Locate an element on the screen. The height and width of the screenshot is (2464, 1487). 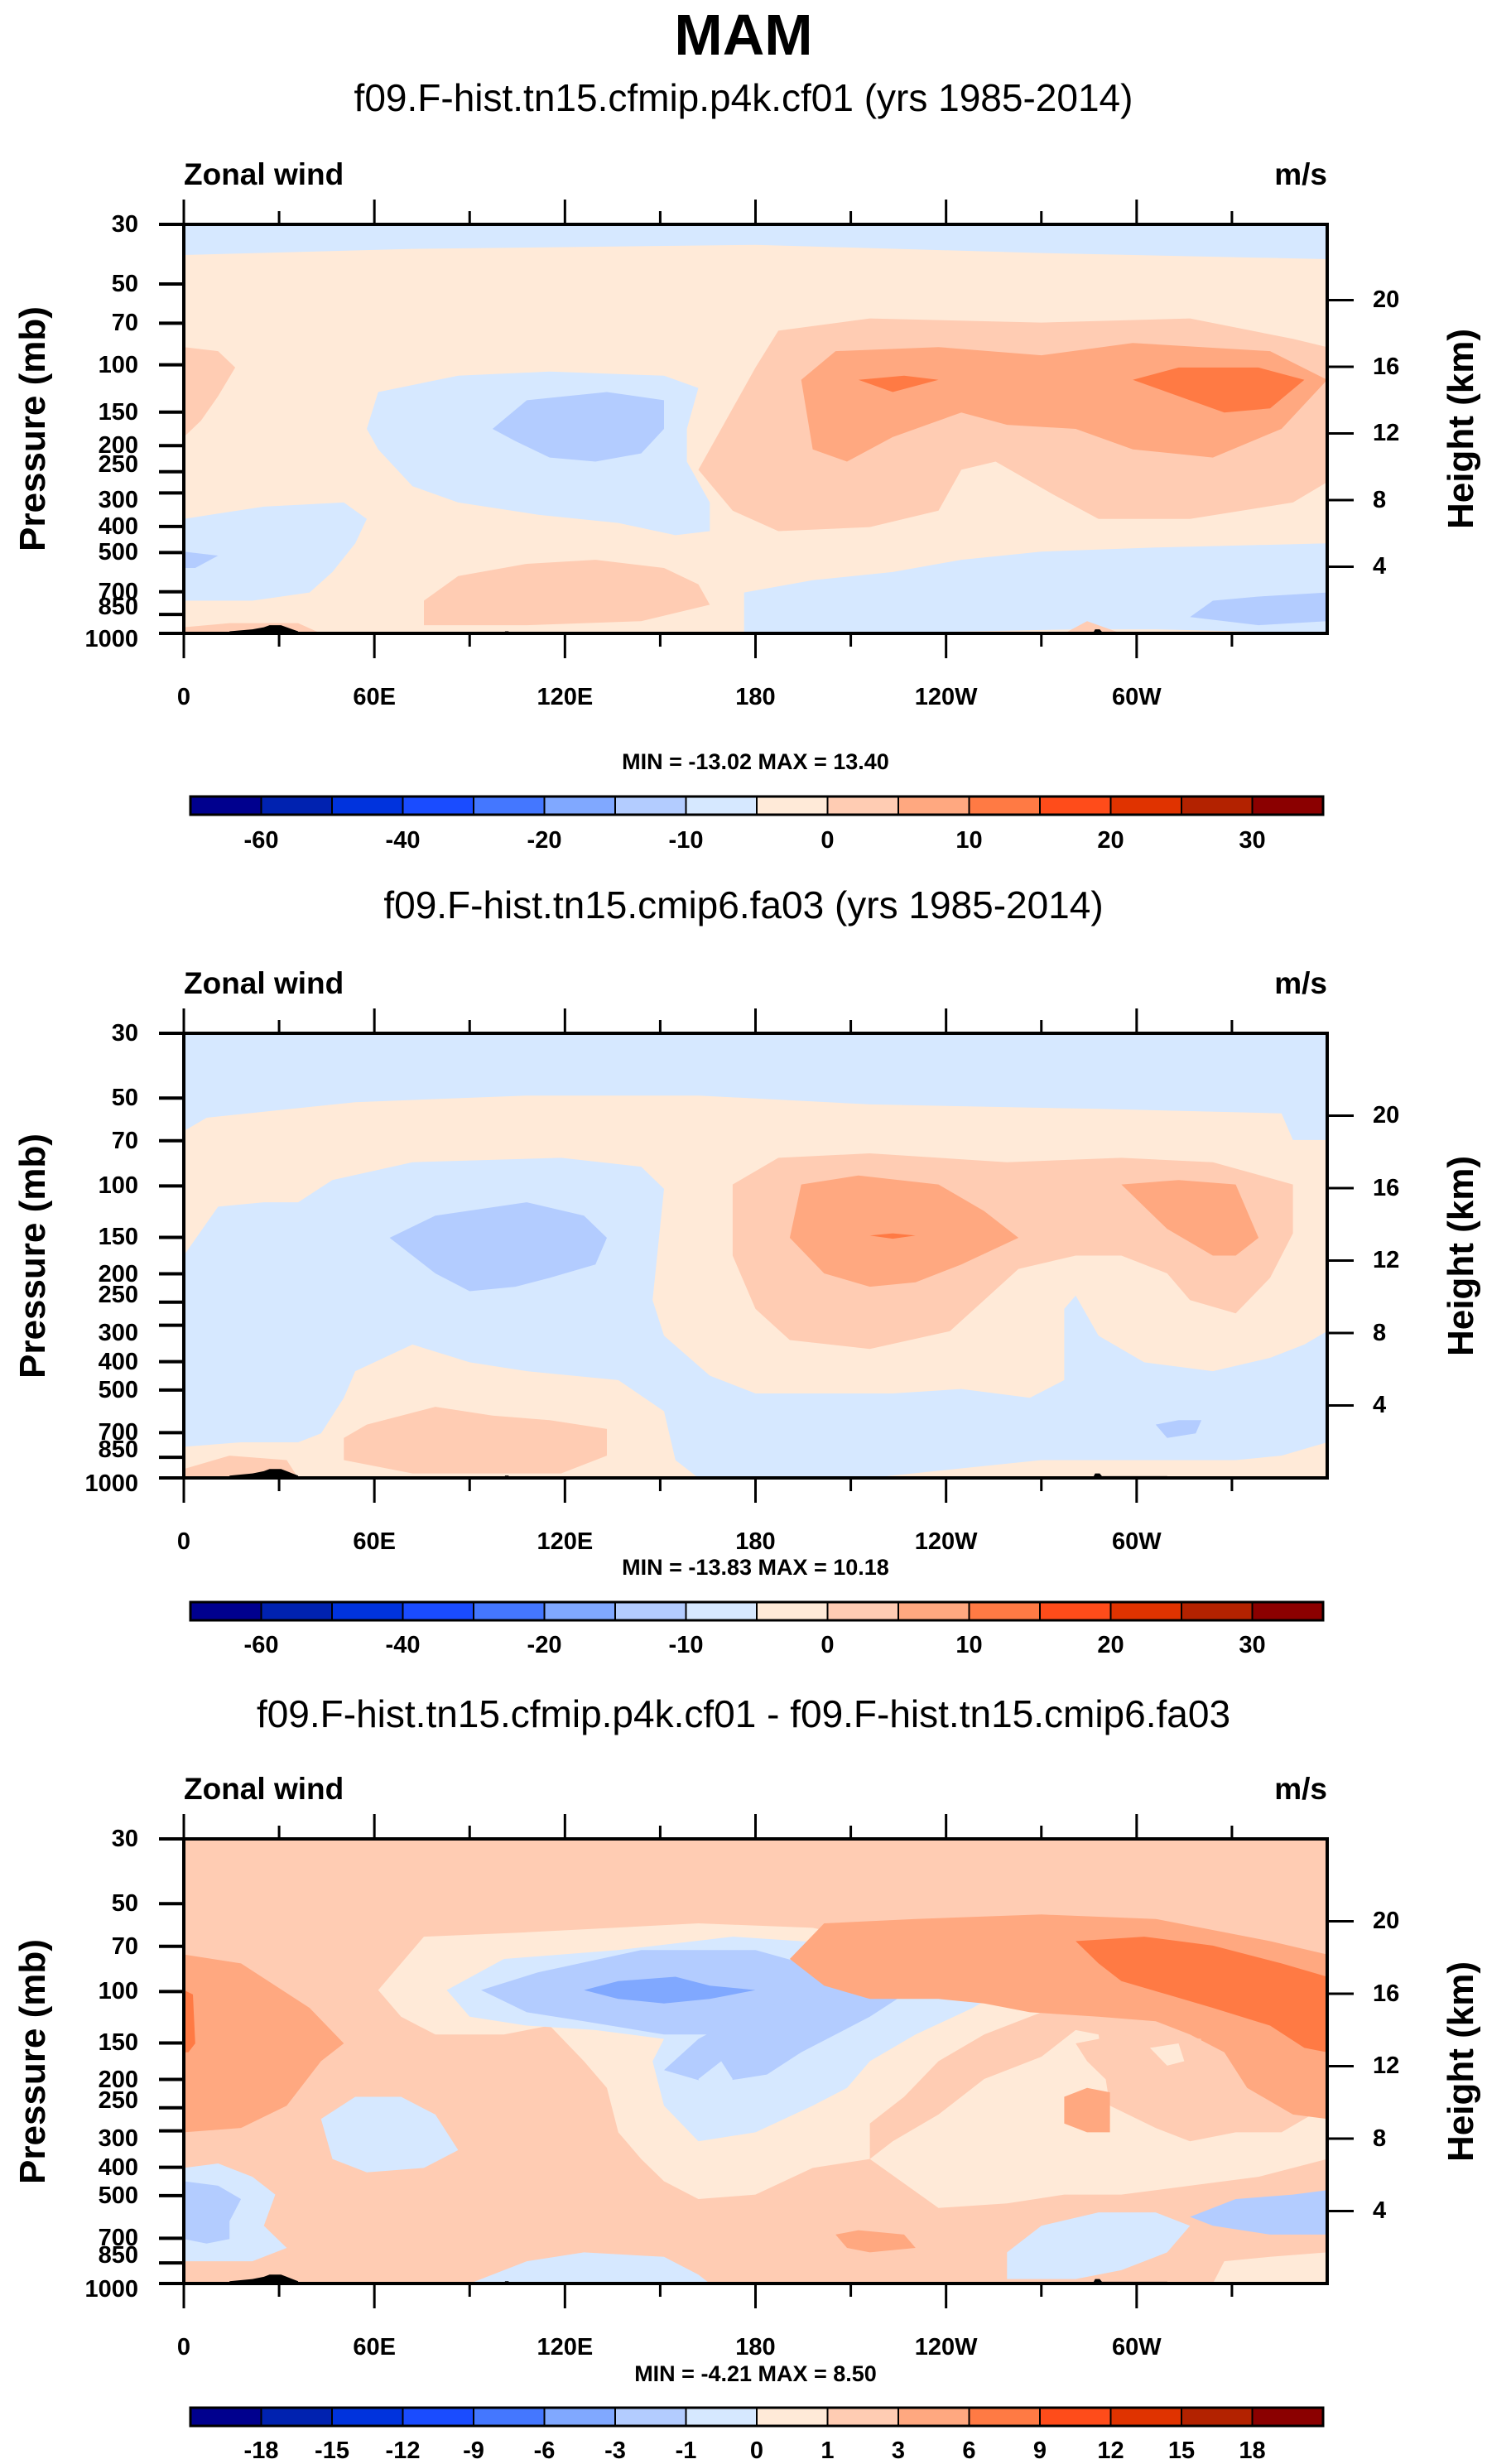
colorbar-label: 1 is located at coordinates (827, 2451).